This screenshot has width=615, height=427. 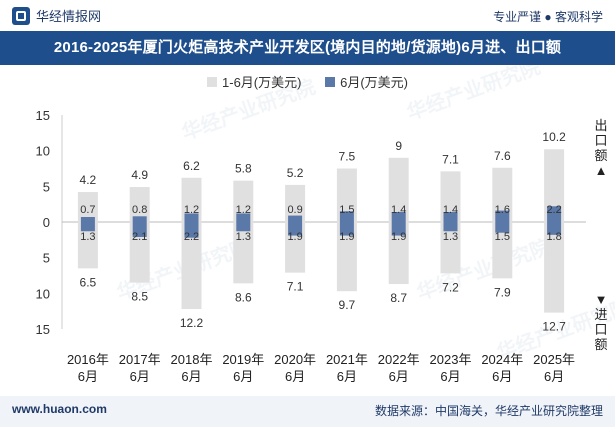 What do you see at coordinates (87, 210) in the screenshot?
I see `data-label-month-export: 0.7` at bounding box center [87, 210].